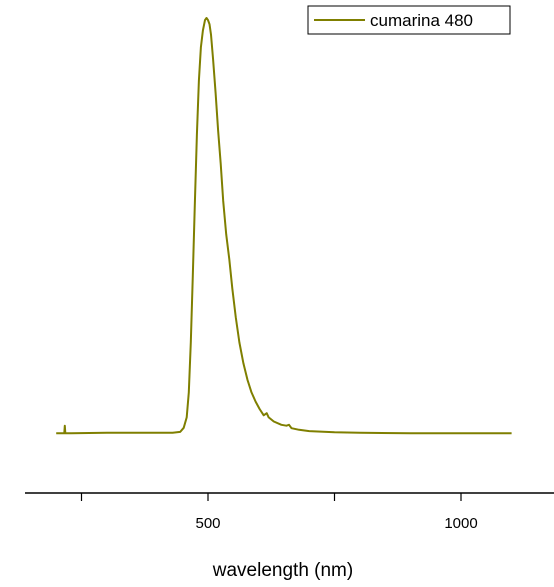 The height and width of the screenshot is (587, 554). What do you see at coordinates (282, 570) in the screenshot?
I see `x-axis-title: wavelength (nm)` at bounding box center [282, 570].